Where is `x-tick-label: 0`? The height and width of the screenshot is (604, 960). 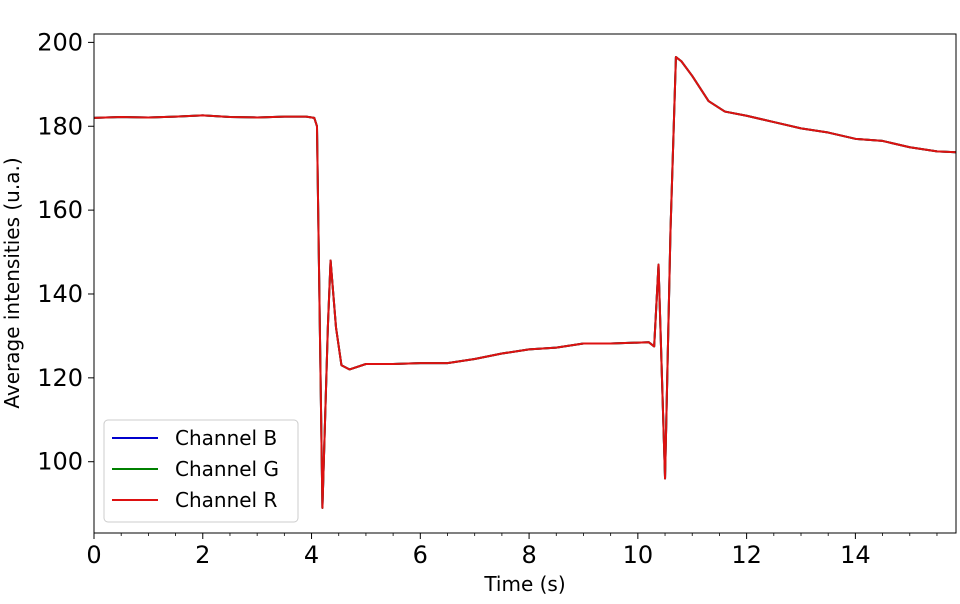
x-tick-label: 0 is located at coordinates (93, 555).